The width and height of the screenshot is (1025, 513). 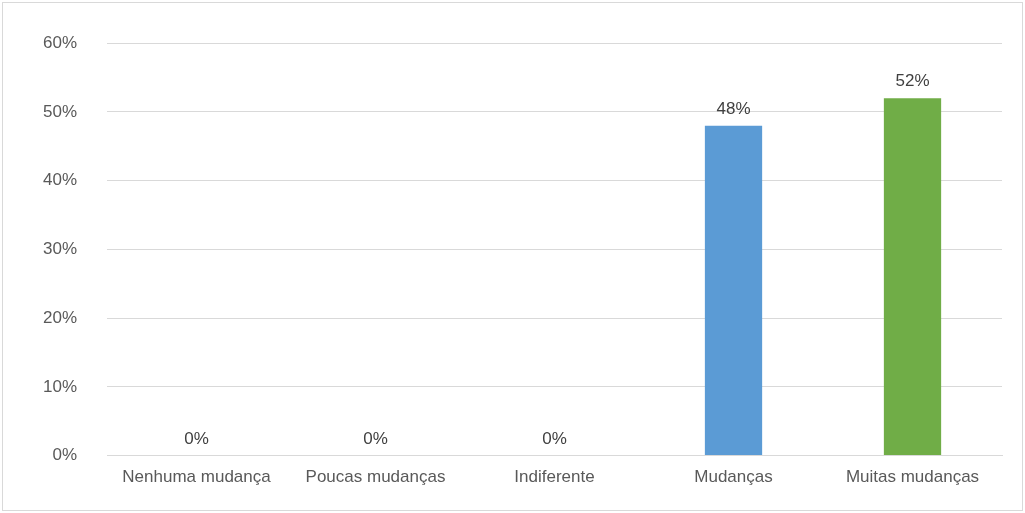 What do you see at coordinates (733, 477) in the screenshot?
I see `x-tick-label: Mudanças` at bounding box center [733, 477].